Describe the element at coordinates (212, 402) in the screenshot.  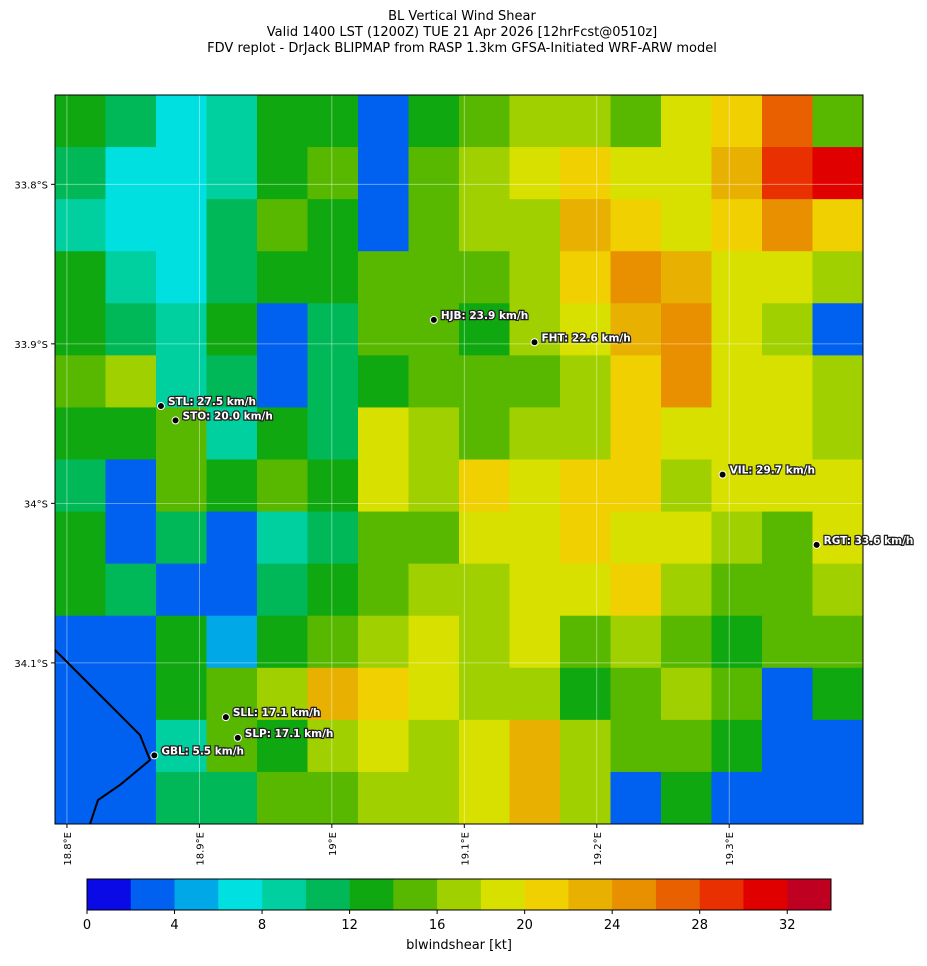
I see `station-label: STL: 27.5 km/h` at that location.